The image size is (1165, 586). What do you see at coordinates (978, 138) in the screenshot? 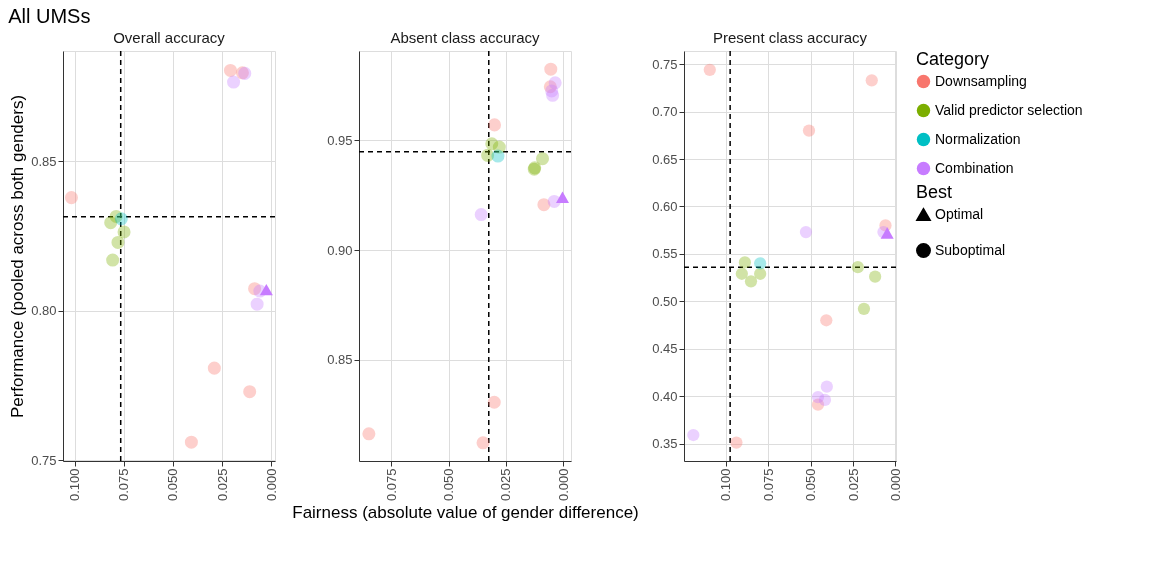
I see `legend-label: Normalization` at bounding box center [978, 138].